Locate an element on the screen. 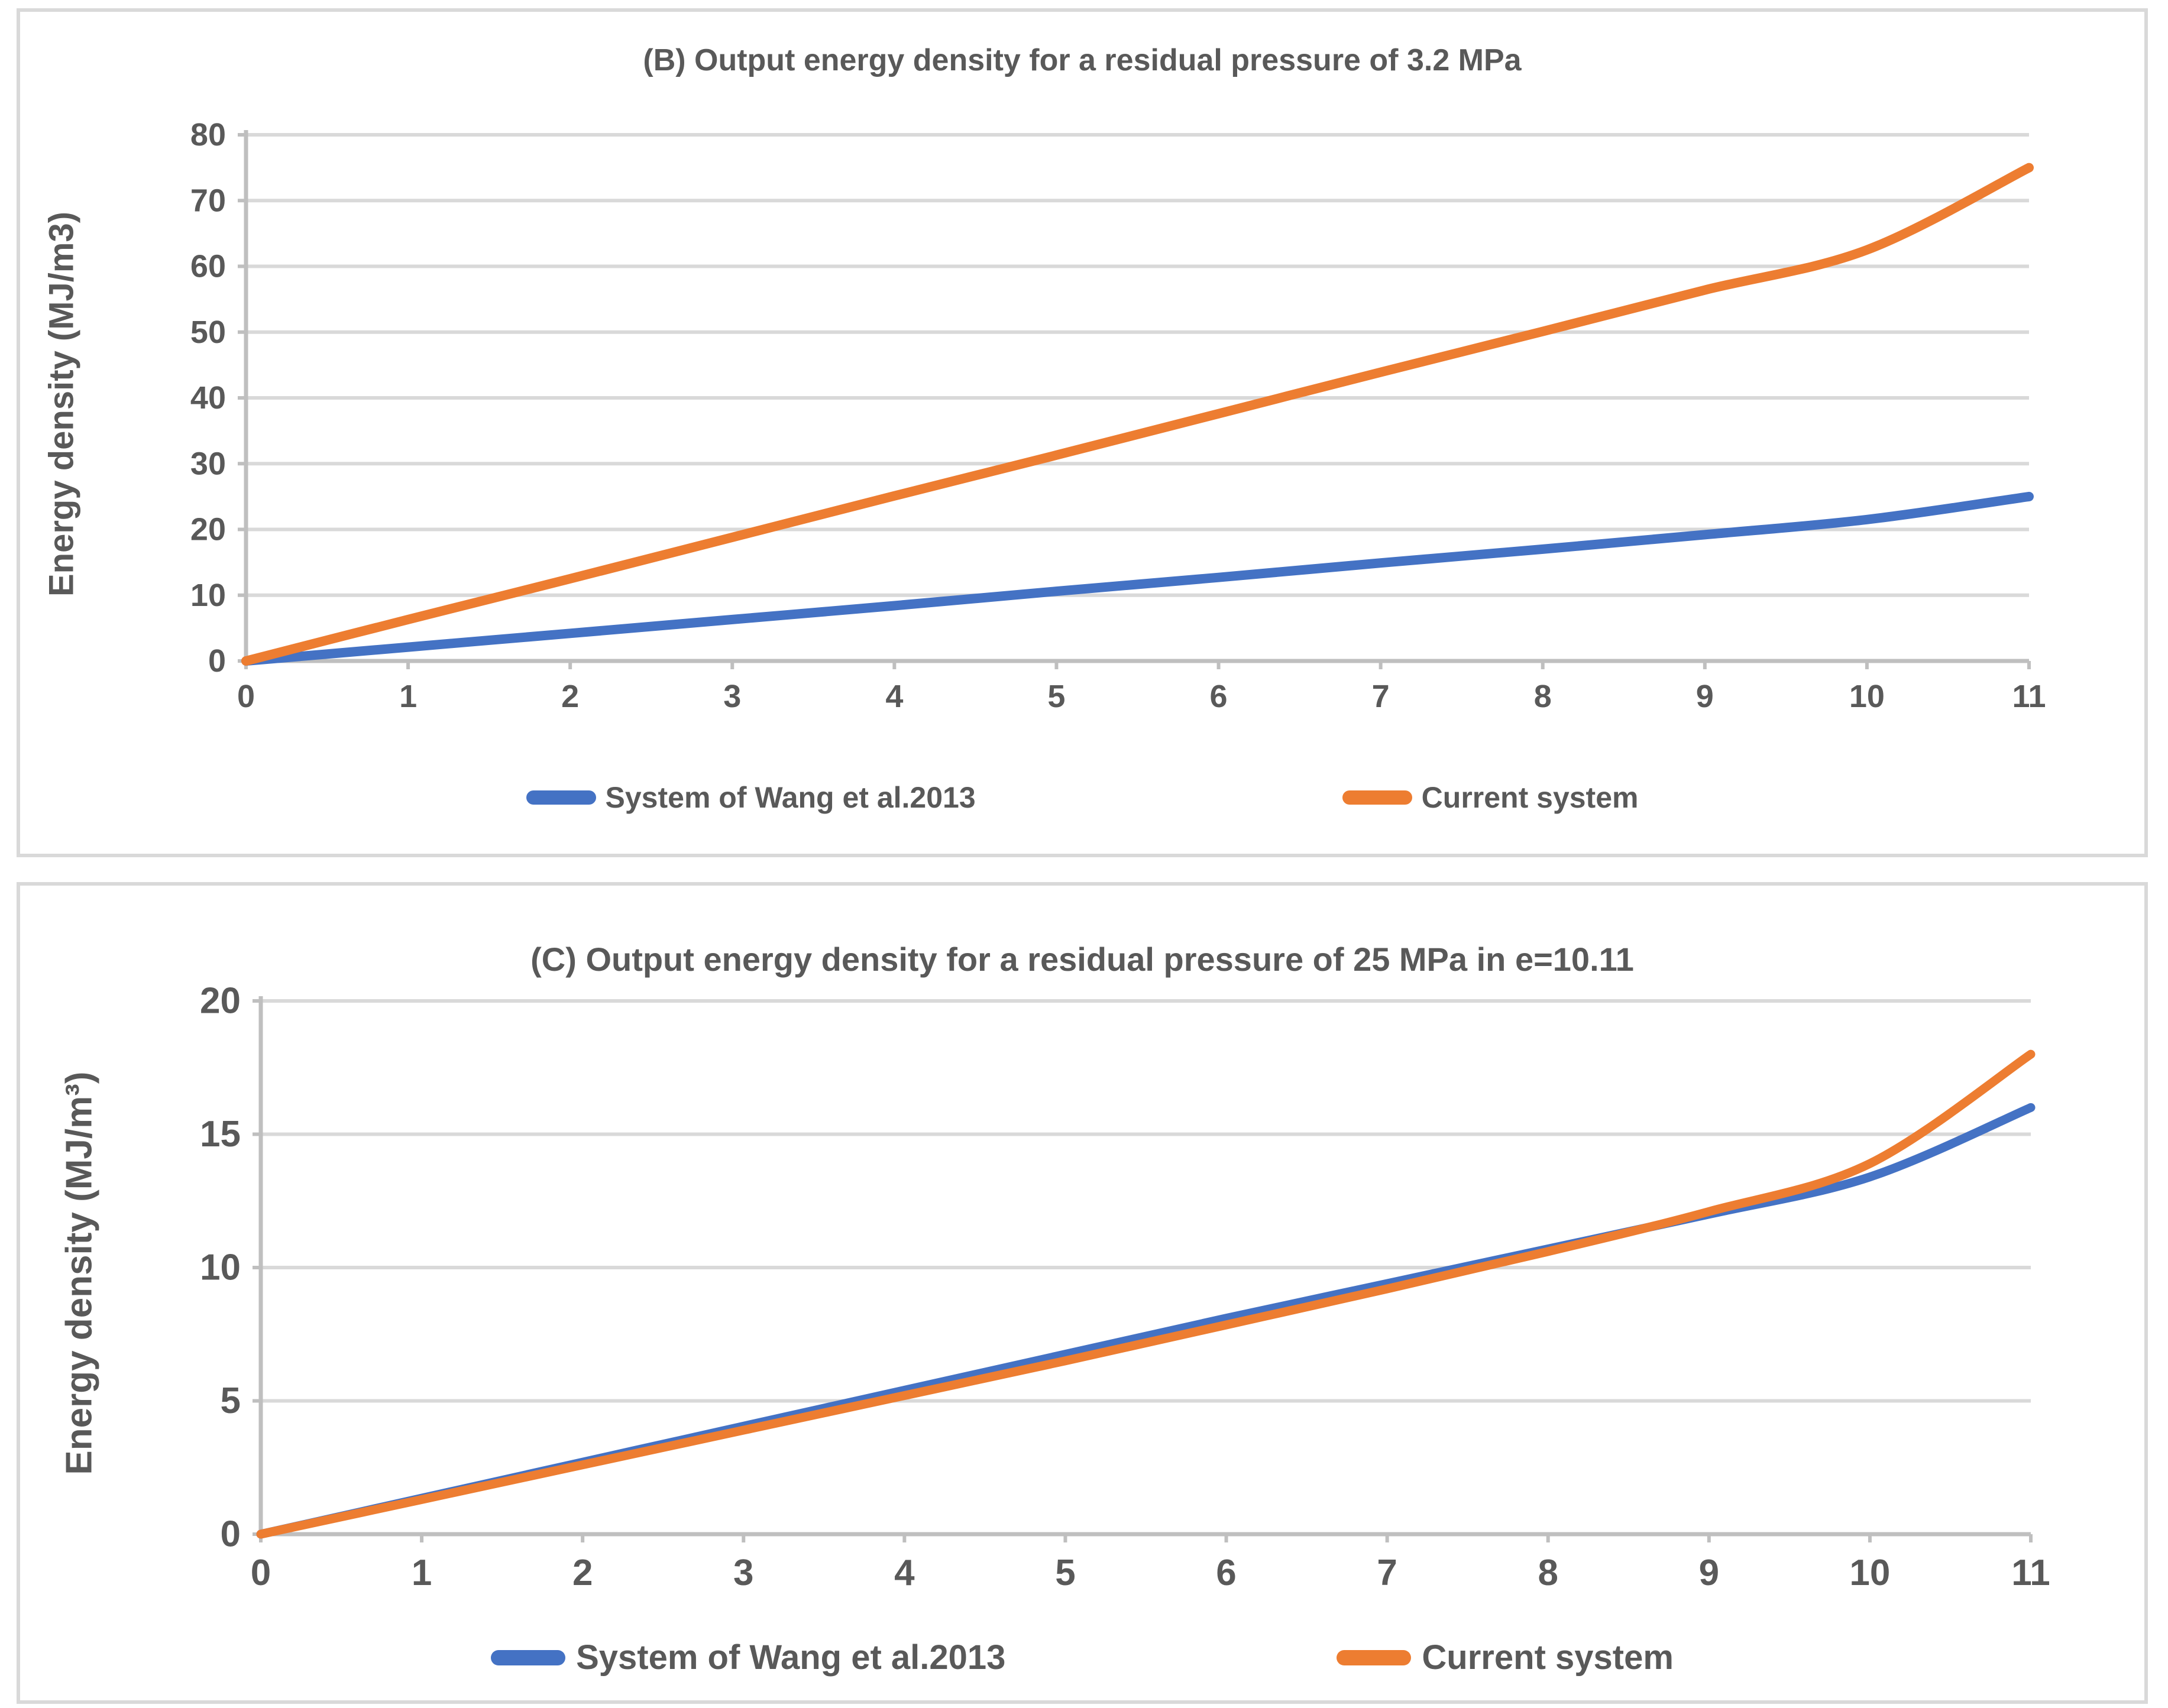 Image resolution: width=2168 pixels, height=1708 pixels. series-line-wang is located at coordinates (1137, 578).